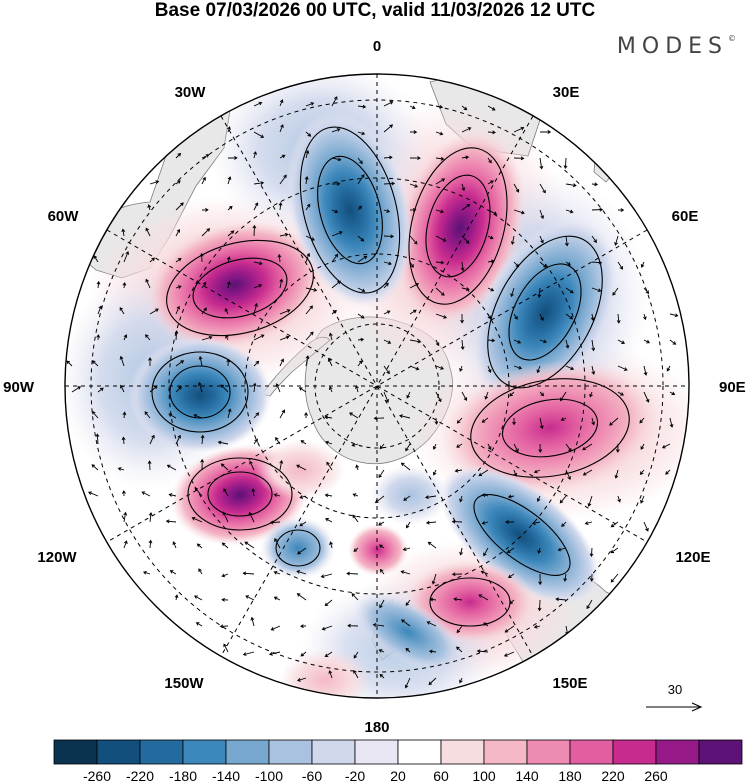  Describe the element at coordinates (566, 92) in the screenshot. I see `lon-label-30e: 30E` at that location.